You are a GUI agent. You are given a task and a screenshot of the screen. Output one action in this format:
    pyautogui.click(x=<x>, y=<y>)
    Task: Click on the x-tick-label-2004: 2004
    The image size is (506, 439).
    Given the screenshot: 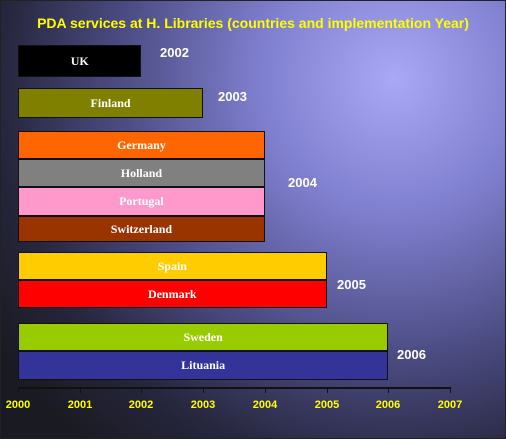 What is the action you would take?
    pyautogui.click(x=265, y=405)
    